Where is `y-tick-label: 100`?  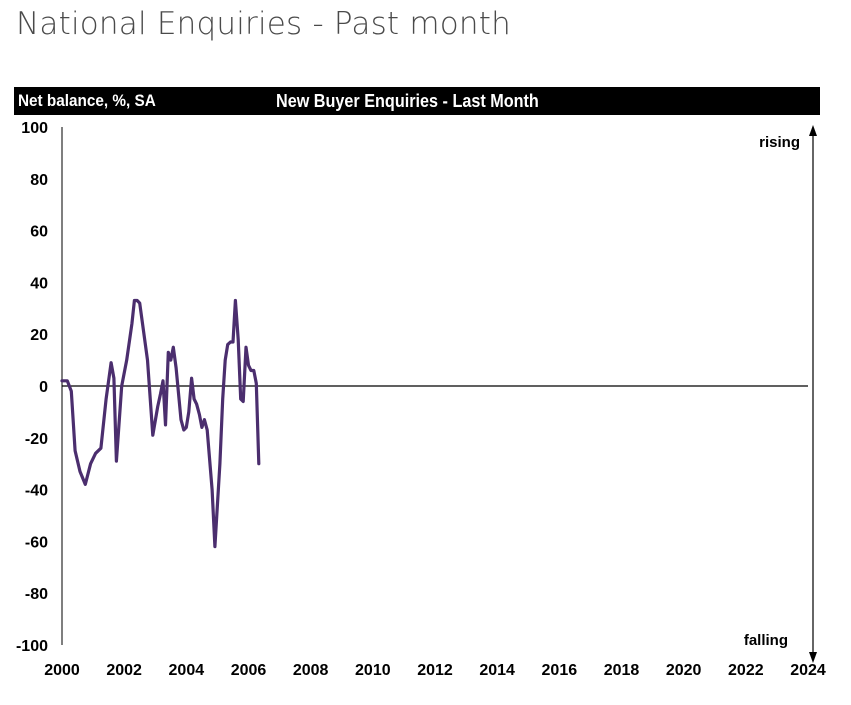
y-tick-label: 100 is located at coordinates (34, 128).